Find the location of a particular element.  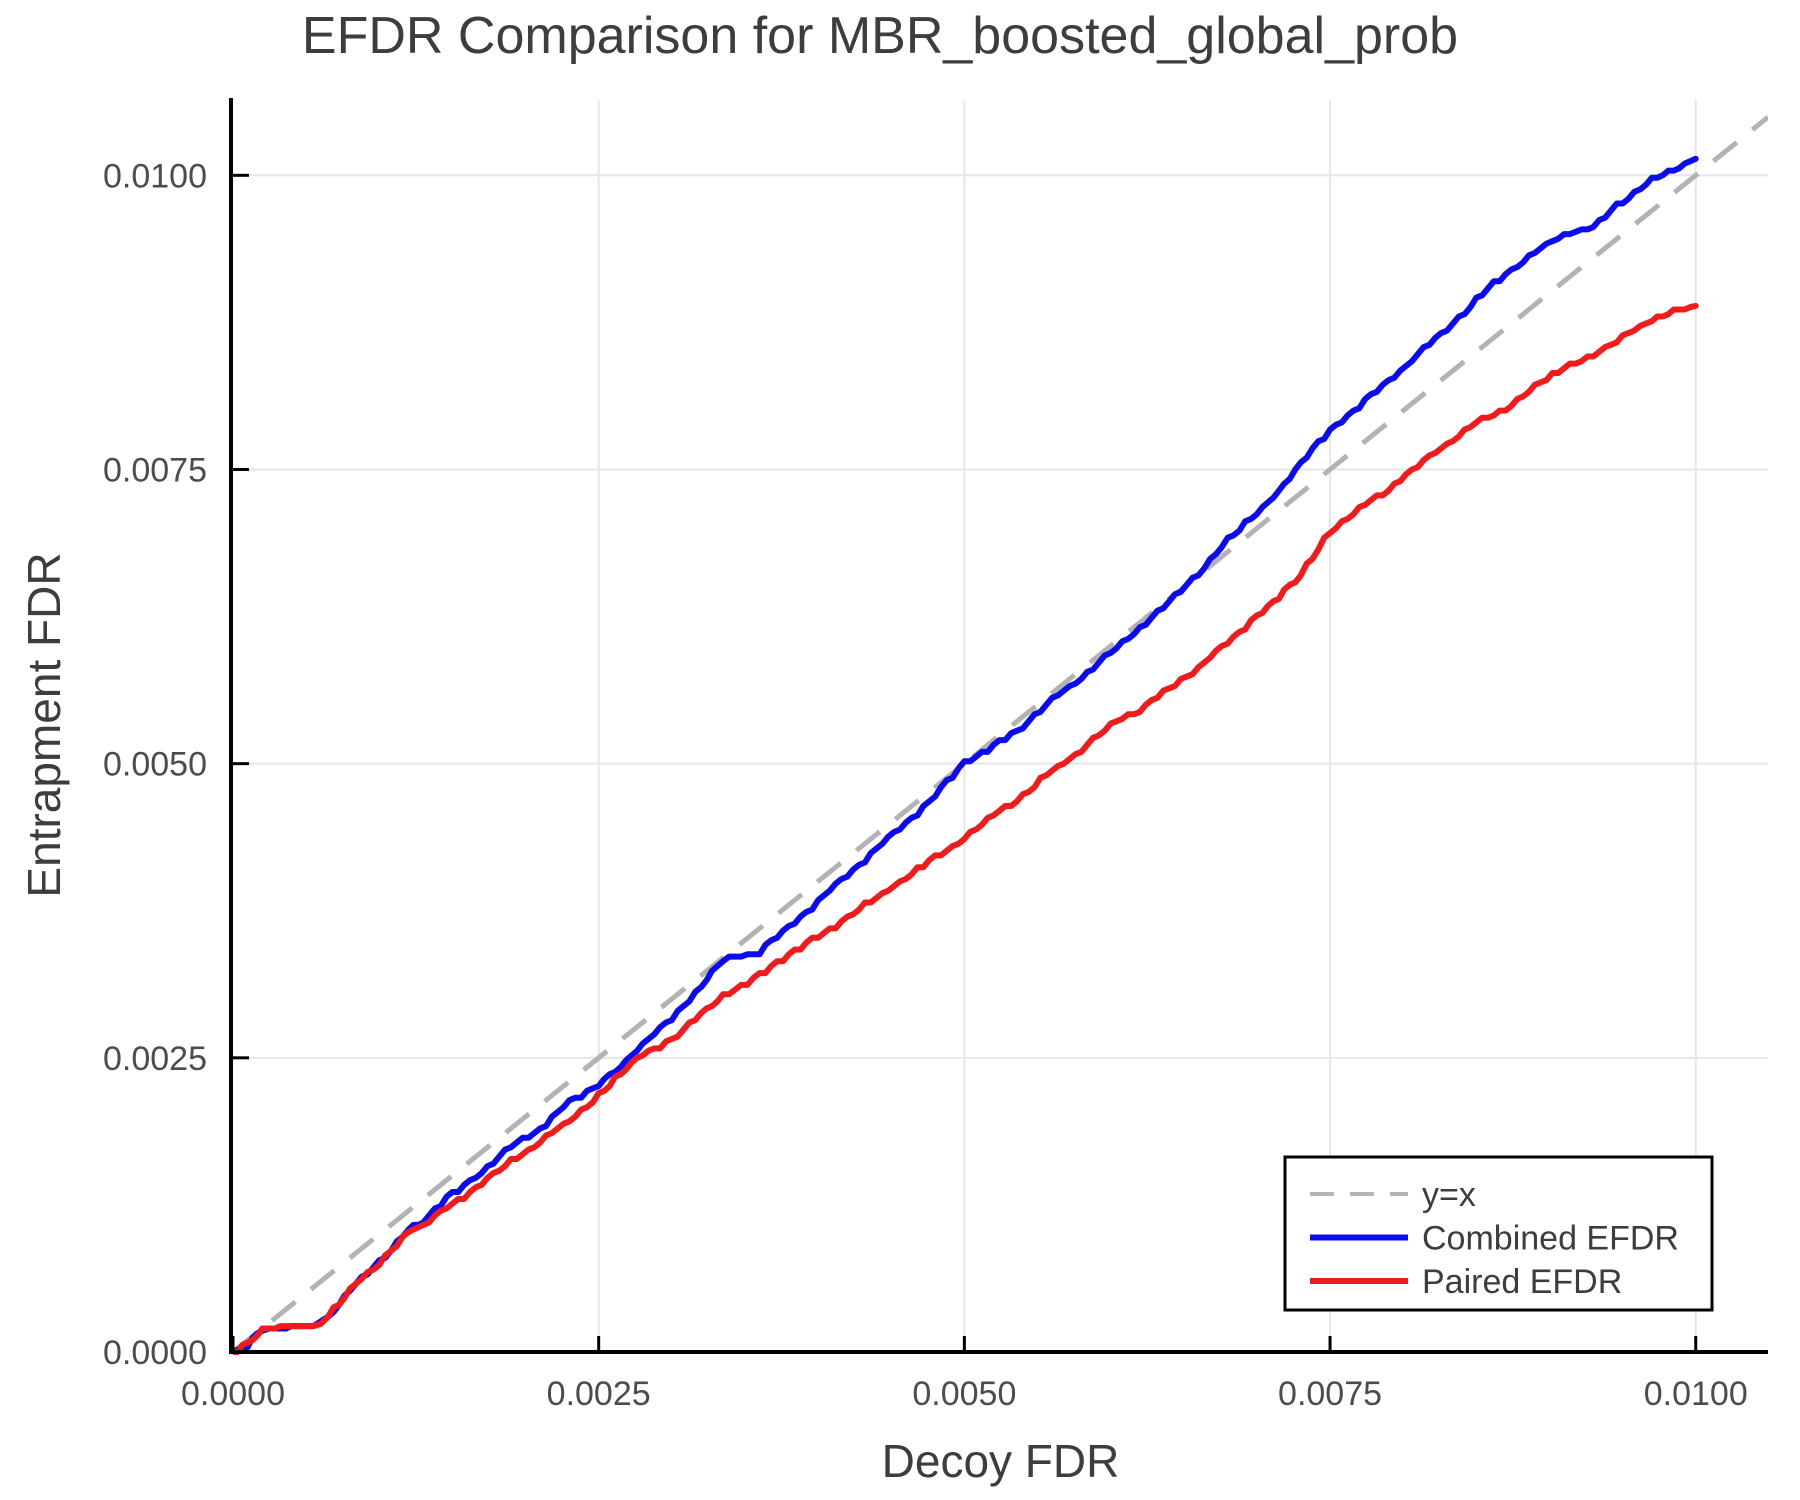

legend: y=x Combined EFDR Paired EFDR is located at coordinates (1498, 1233).